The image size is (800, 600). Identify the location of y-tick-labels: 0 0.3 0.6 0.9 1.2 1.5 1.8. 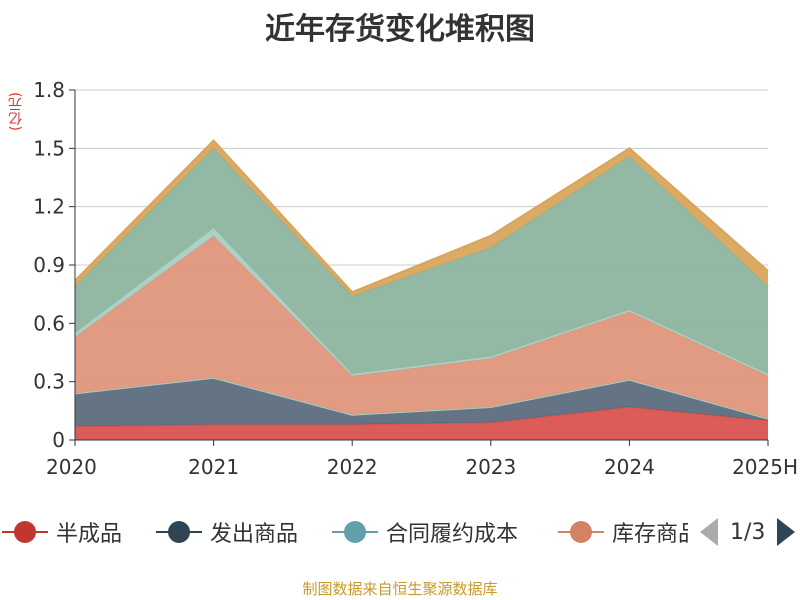
(49, 265).